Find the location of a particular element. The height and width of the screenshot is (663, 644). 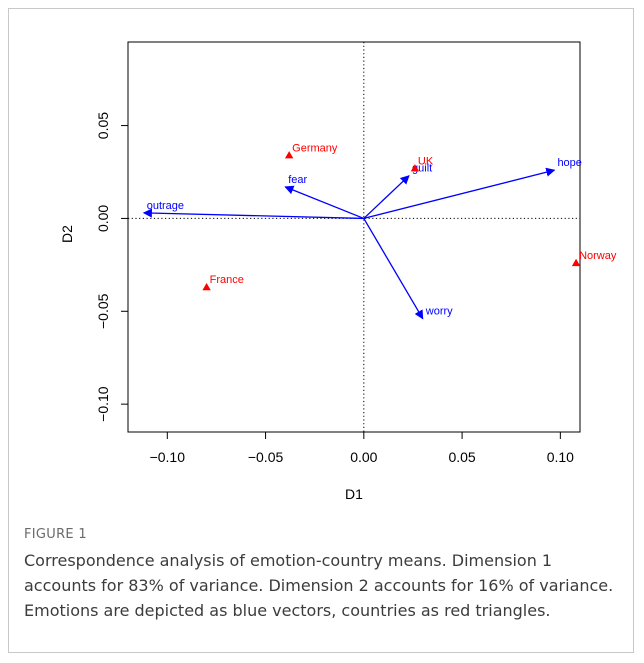

emotion-label-fear: fear is located at coordinates (297, 180).